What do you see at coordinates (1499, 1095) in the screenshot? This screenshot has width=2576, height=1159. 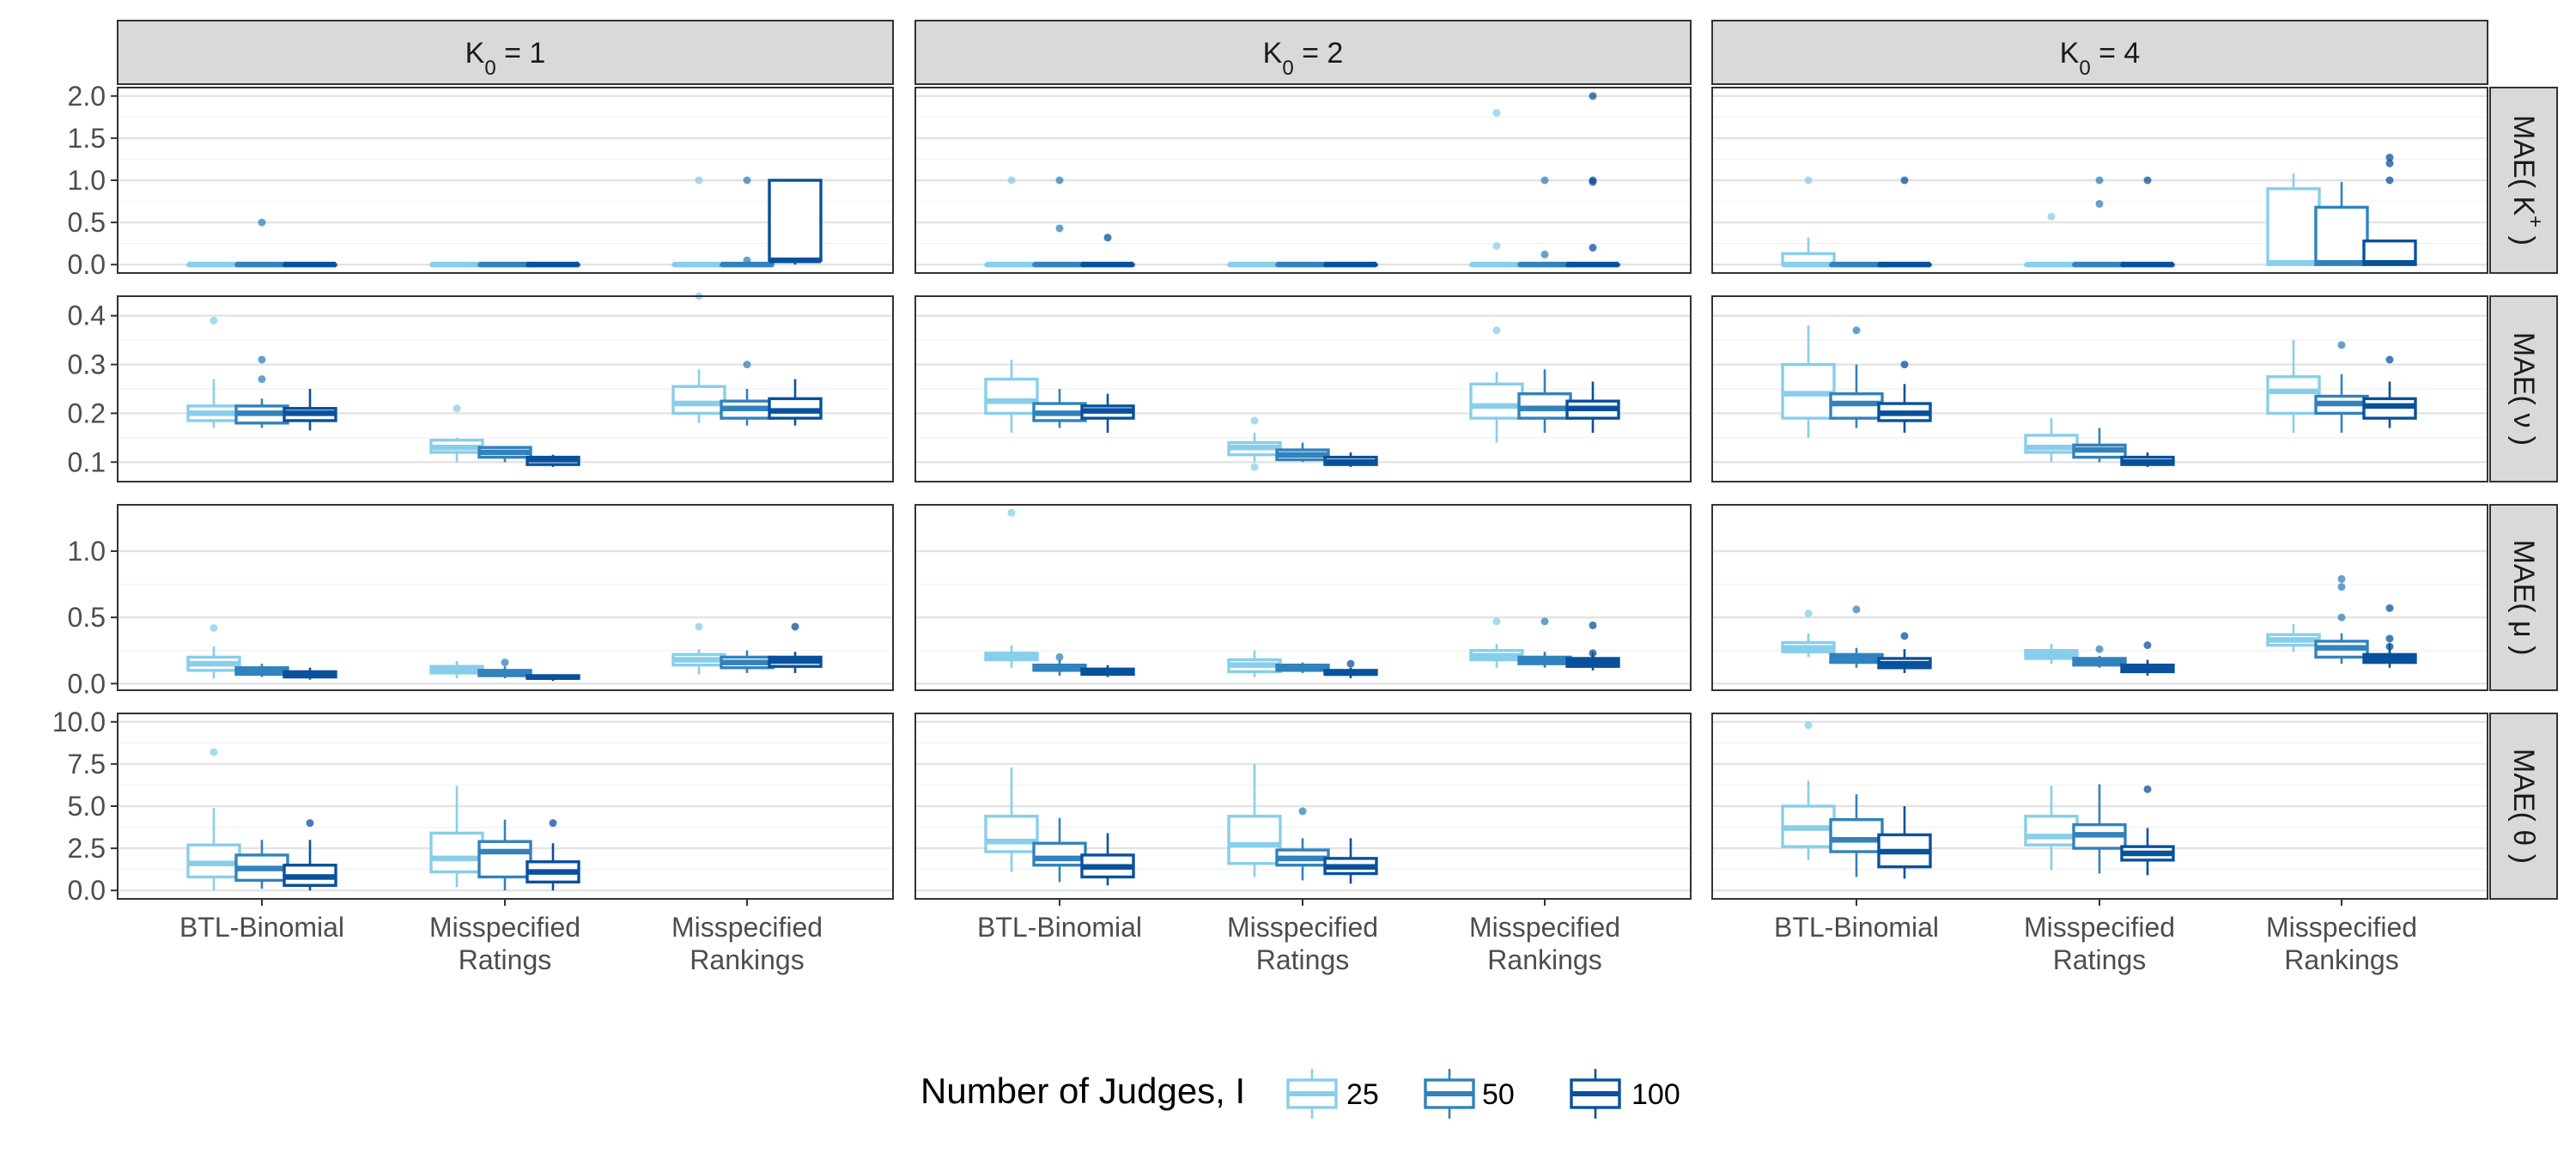 I see `legend-label: 50` at bounding box center [1499, 1095].